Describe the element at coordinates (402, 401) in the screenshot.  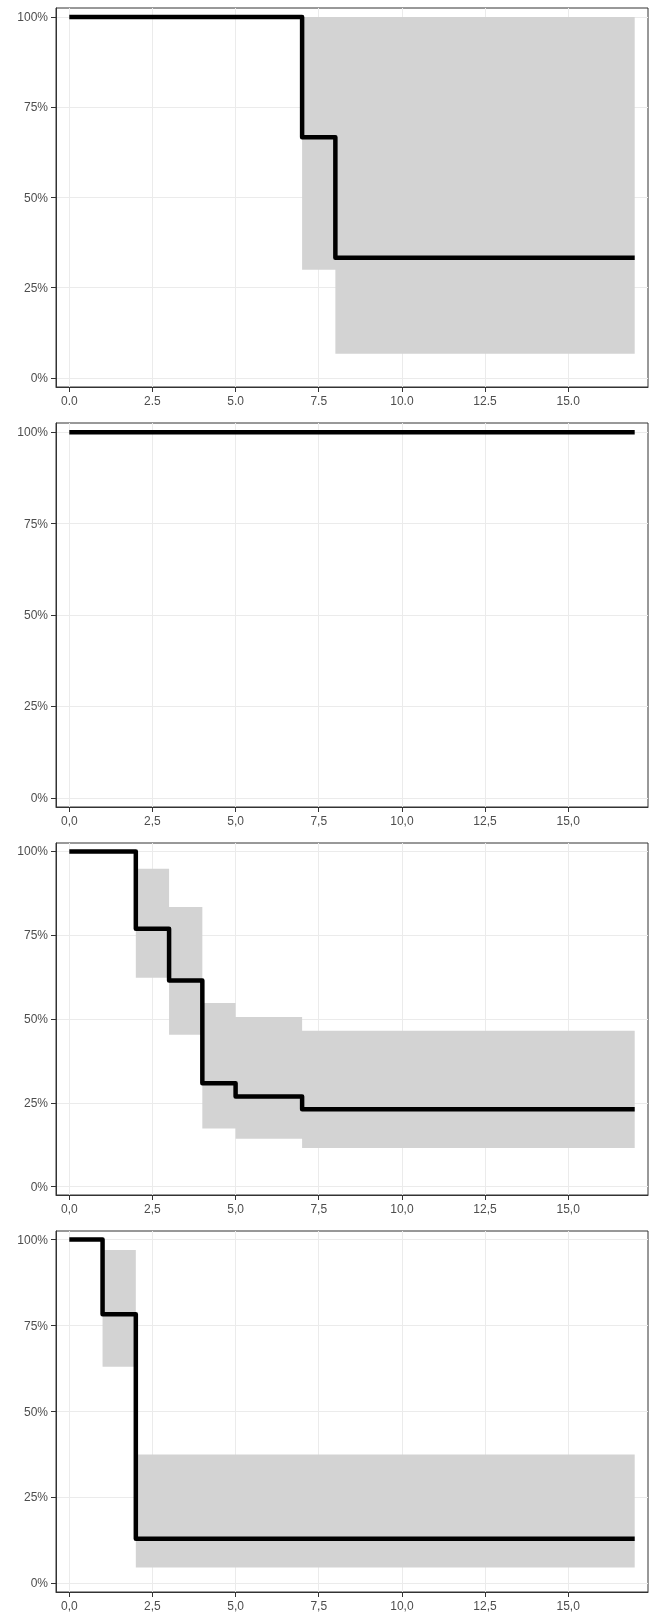
I see `x-tick-label: 10.0` at that location.